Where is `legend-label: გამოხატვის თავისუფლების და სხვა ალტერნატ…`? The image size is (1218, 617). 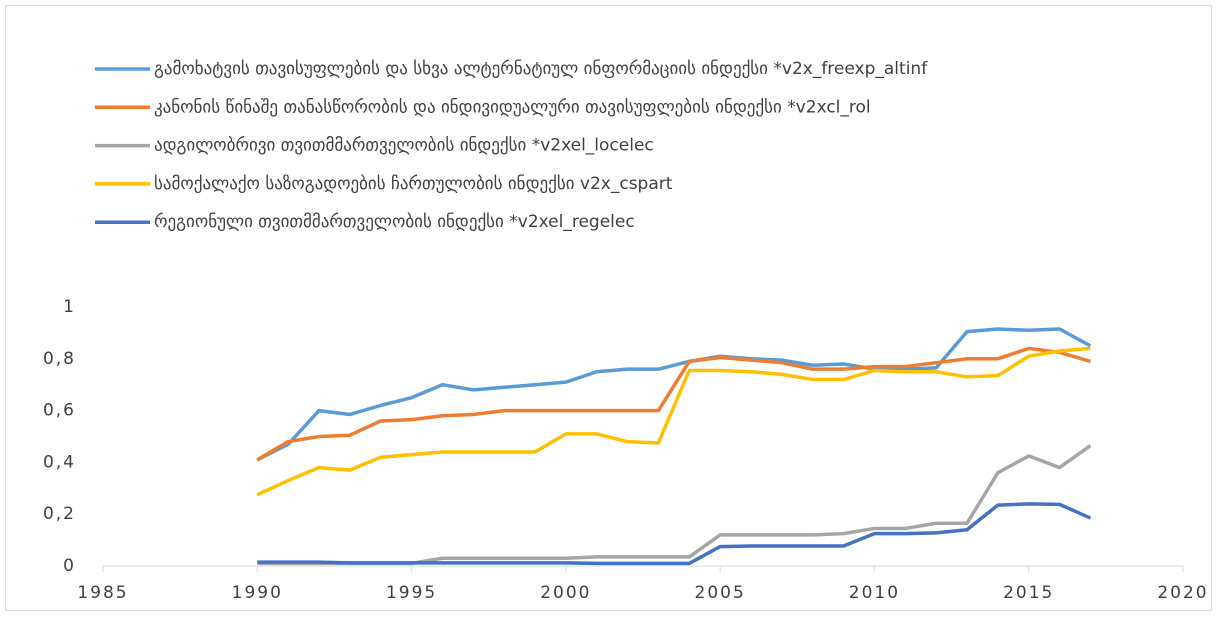
legend-label: გამოხატვის თავისუფლების და სხვა ალტერნატ… is located at coordinates (541, 69).